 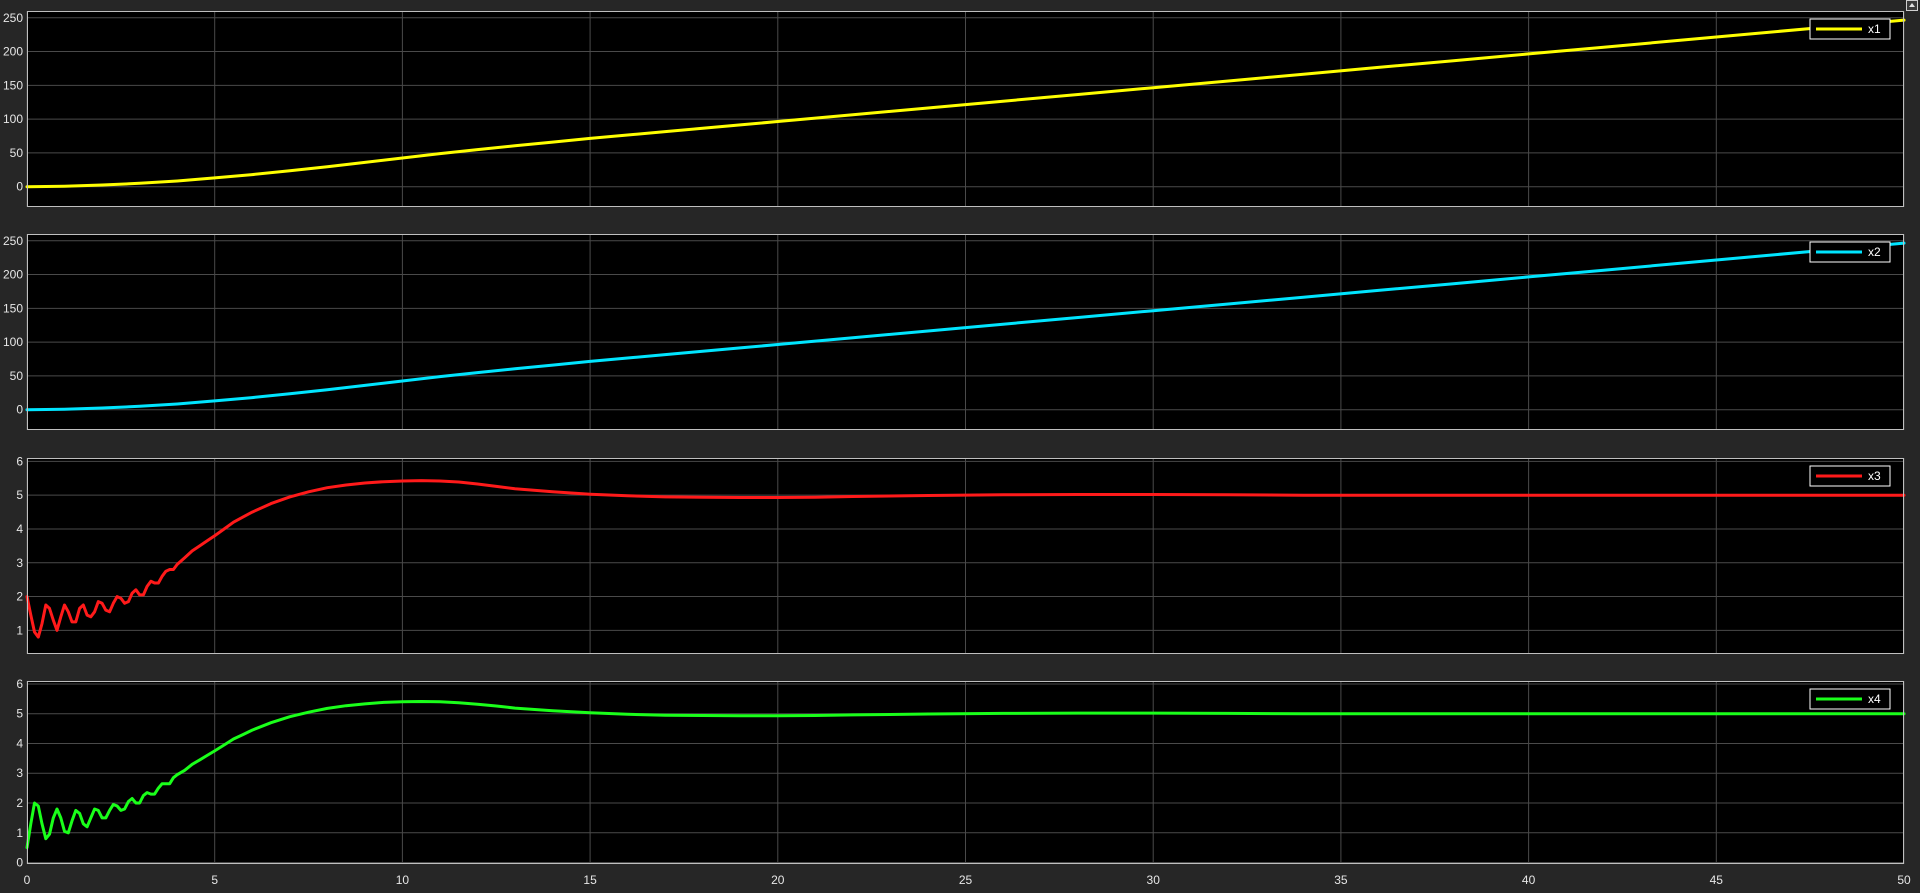 What do you see at coordinates (1874, 252) in the screenshot?
I see `legend-label-x2: x2` at bounding box center [1874, 252].